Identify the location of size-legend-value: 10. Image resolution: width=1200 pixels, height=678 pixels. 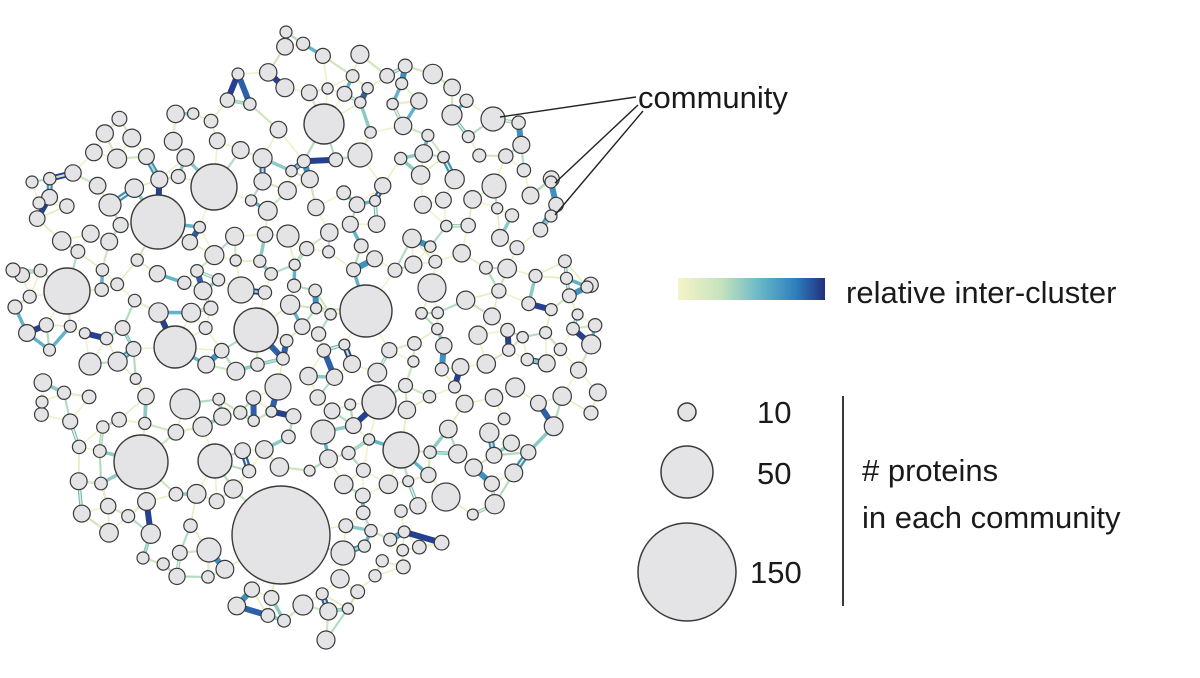
(774, 412).